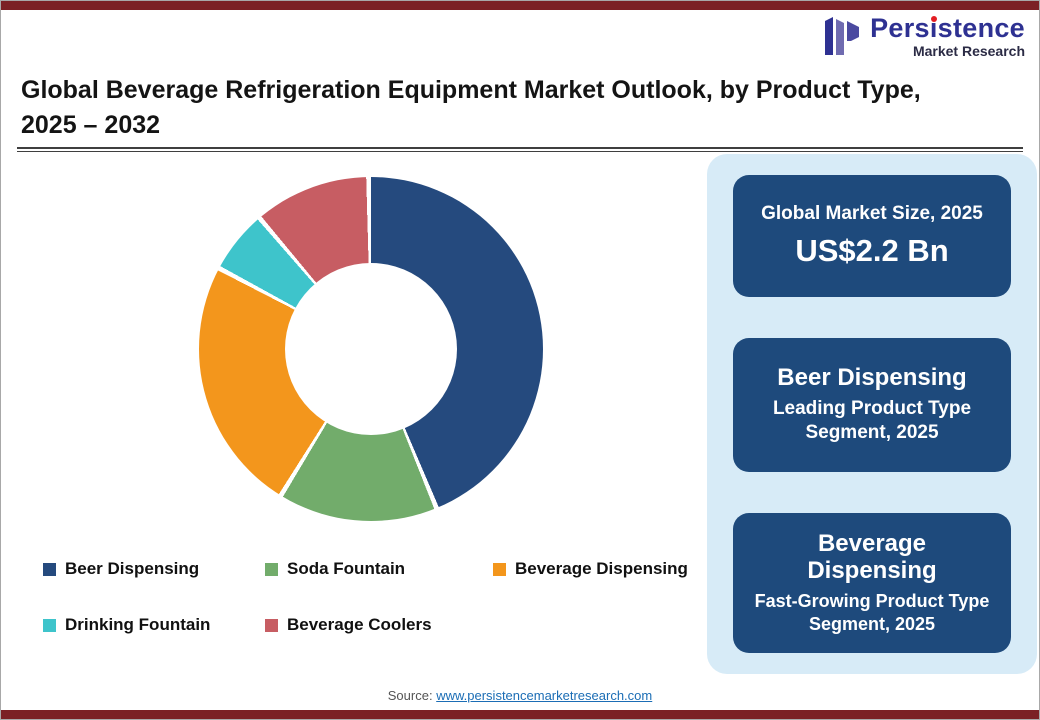 Image resolution: width=1040 pixels, height=720 pixels. I want to click on kpi-market-size-value: US$2.2 Bn, so click(872, 250).